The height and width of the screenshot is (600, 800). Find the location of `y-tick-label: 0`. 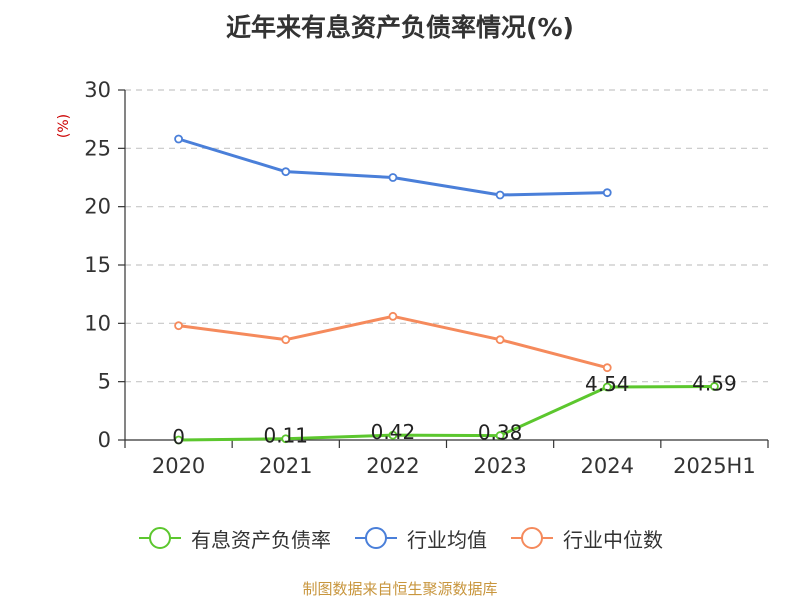

y-tick-label: 0 is located at coordinates (104, 440).